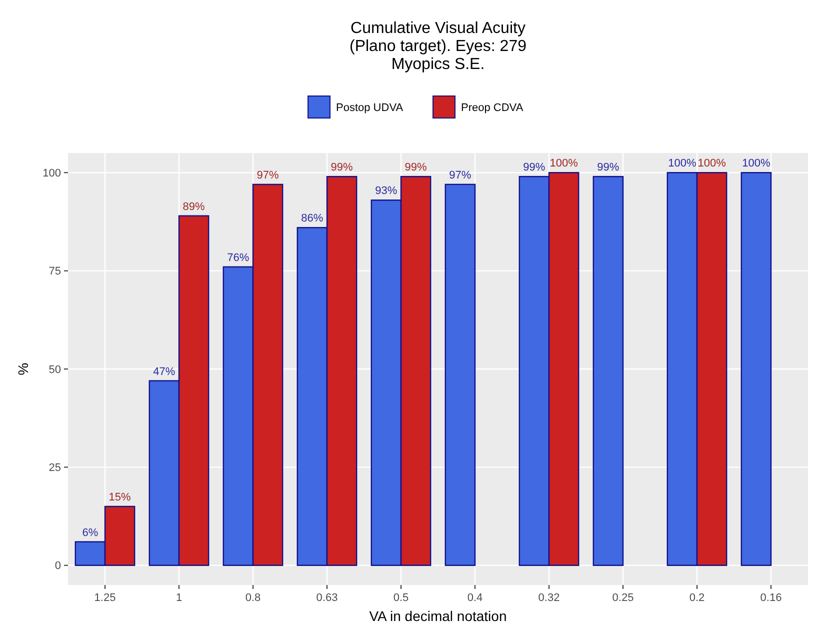 The width and height of the screenshot is (824, 633). Describe the element at coordinates (438, 616) in the screenshot. I see `x-axis-title: VA in decimal notation` at that location.